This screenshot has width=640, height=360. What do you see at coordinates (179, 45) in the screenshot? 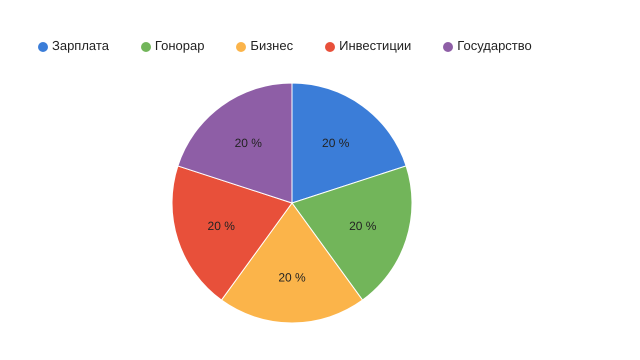
I see `legend-label: Гонорар` at bounding box center [179, 45].